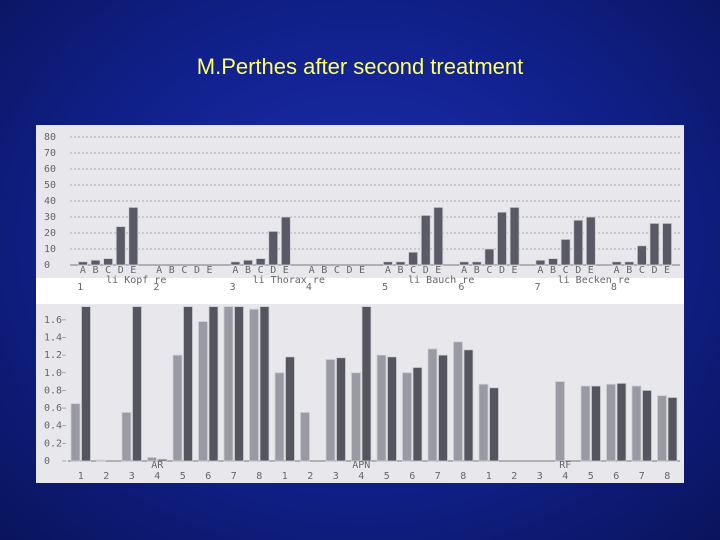  I want to click on section-label: li Becken re, so click(594, 280).